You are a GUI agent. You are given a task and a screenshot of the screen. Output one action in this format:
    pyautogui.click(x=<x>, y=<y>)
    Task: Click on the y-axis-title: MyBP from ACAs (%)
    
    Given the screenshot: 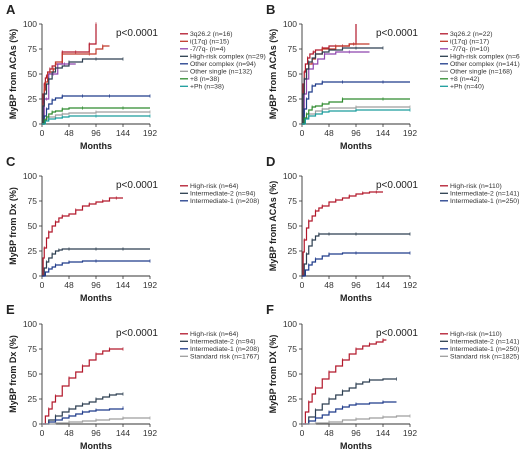 What is the action you would take?
    pyautogui.click(x=273, y=74)
    